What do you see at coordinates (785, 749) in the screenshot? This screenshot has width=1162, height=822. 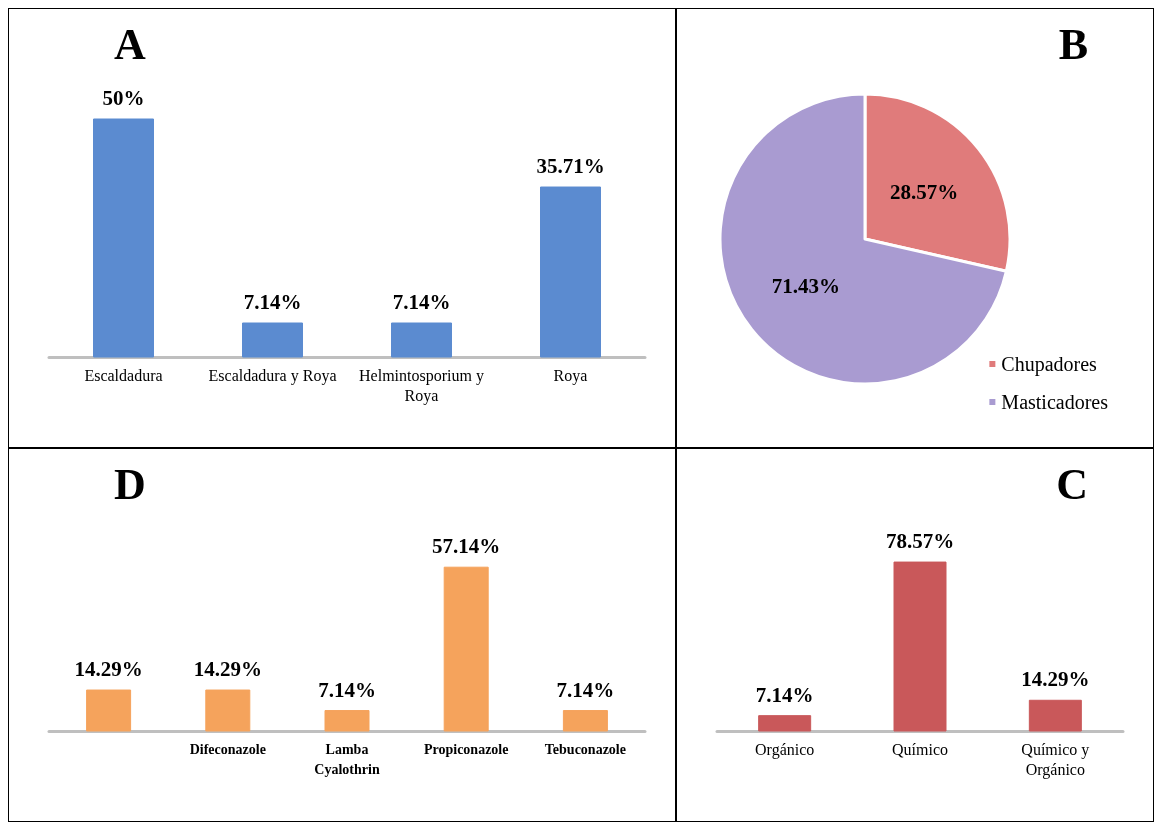 I see `x-tick-label: Orgánico` at bounding box center [785, 749].